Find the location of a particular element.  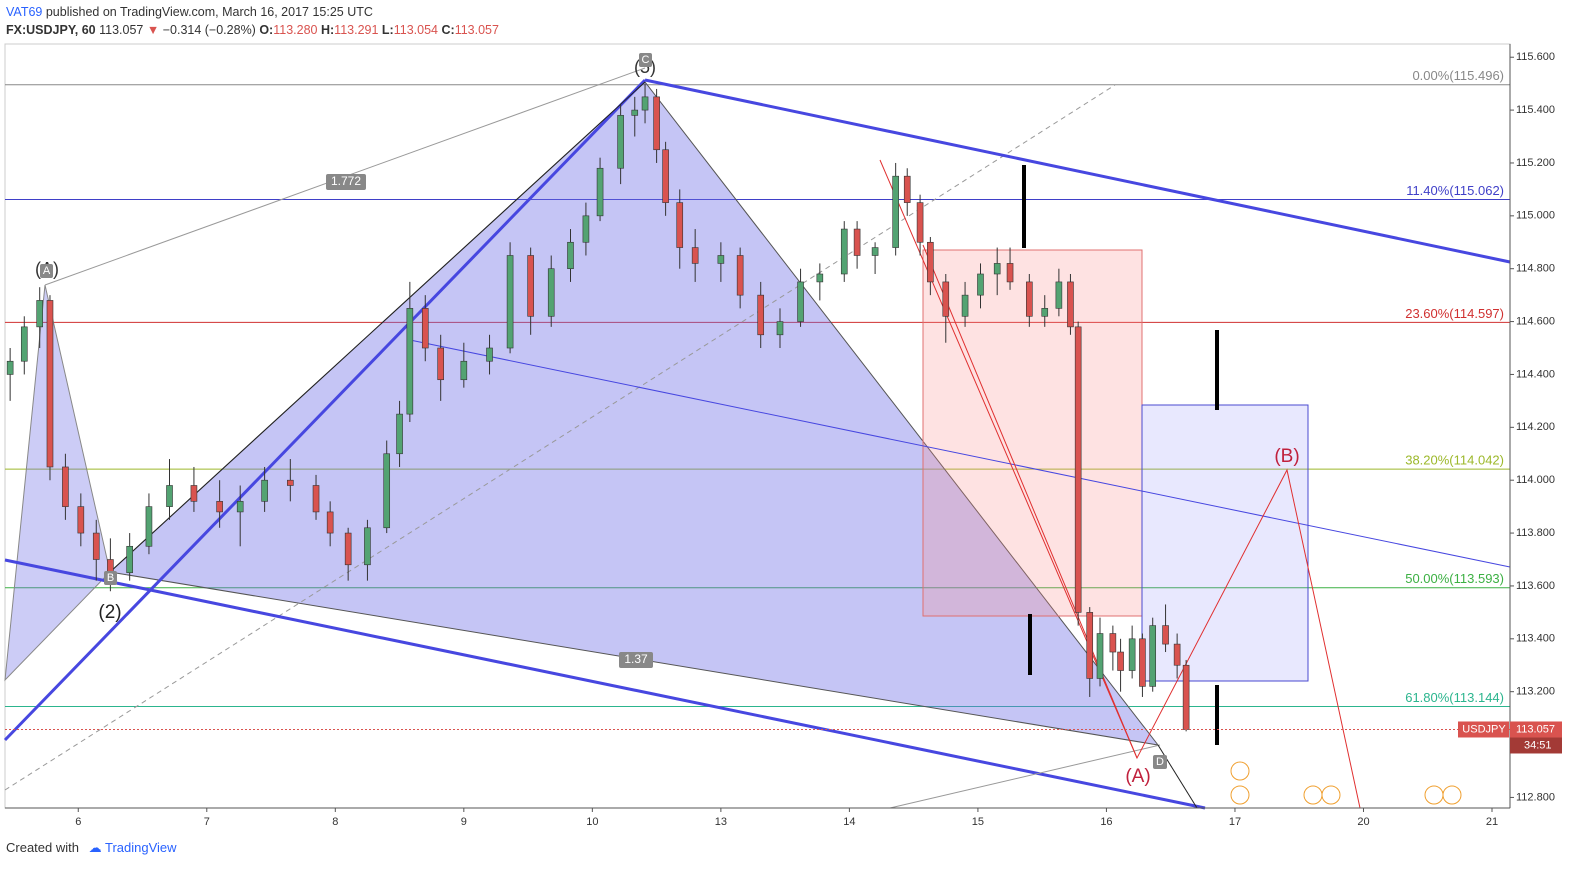

y-tick-label: 114.400 is located at coordinates (1535, 374).